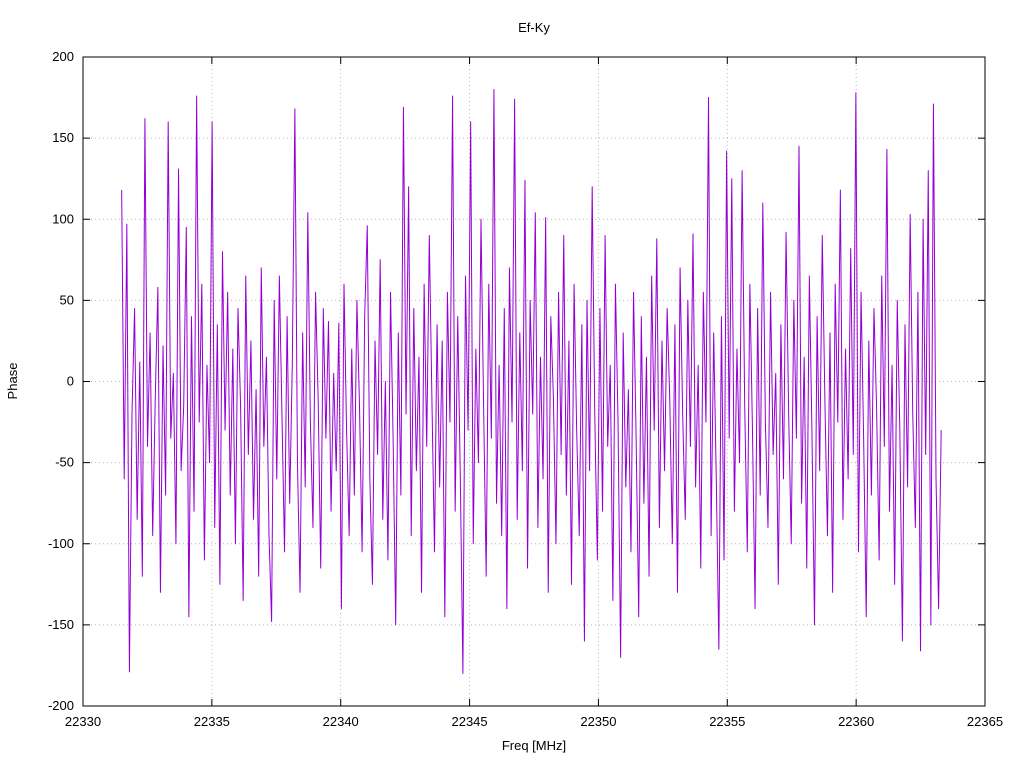 This screenshot has width=1024, height=768. I want to click on y-tick-label: -50, so click(64, 462).